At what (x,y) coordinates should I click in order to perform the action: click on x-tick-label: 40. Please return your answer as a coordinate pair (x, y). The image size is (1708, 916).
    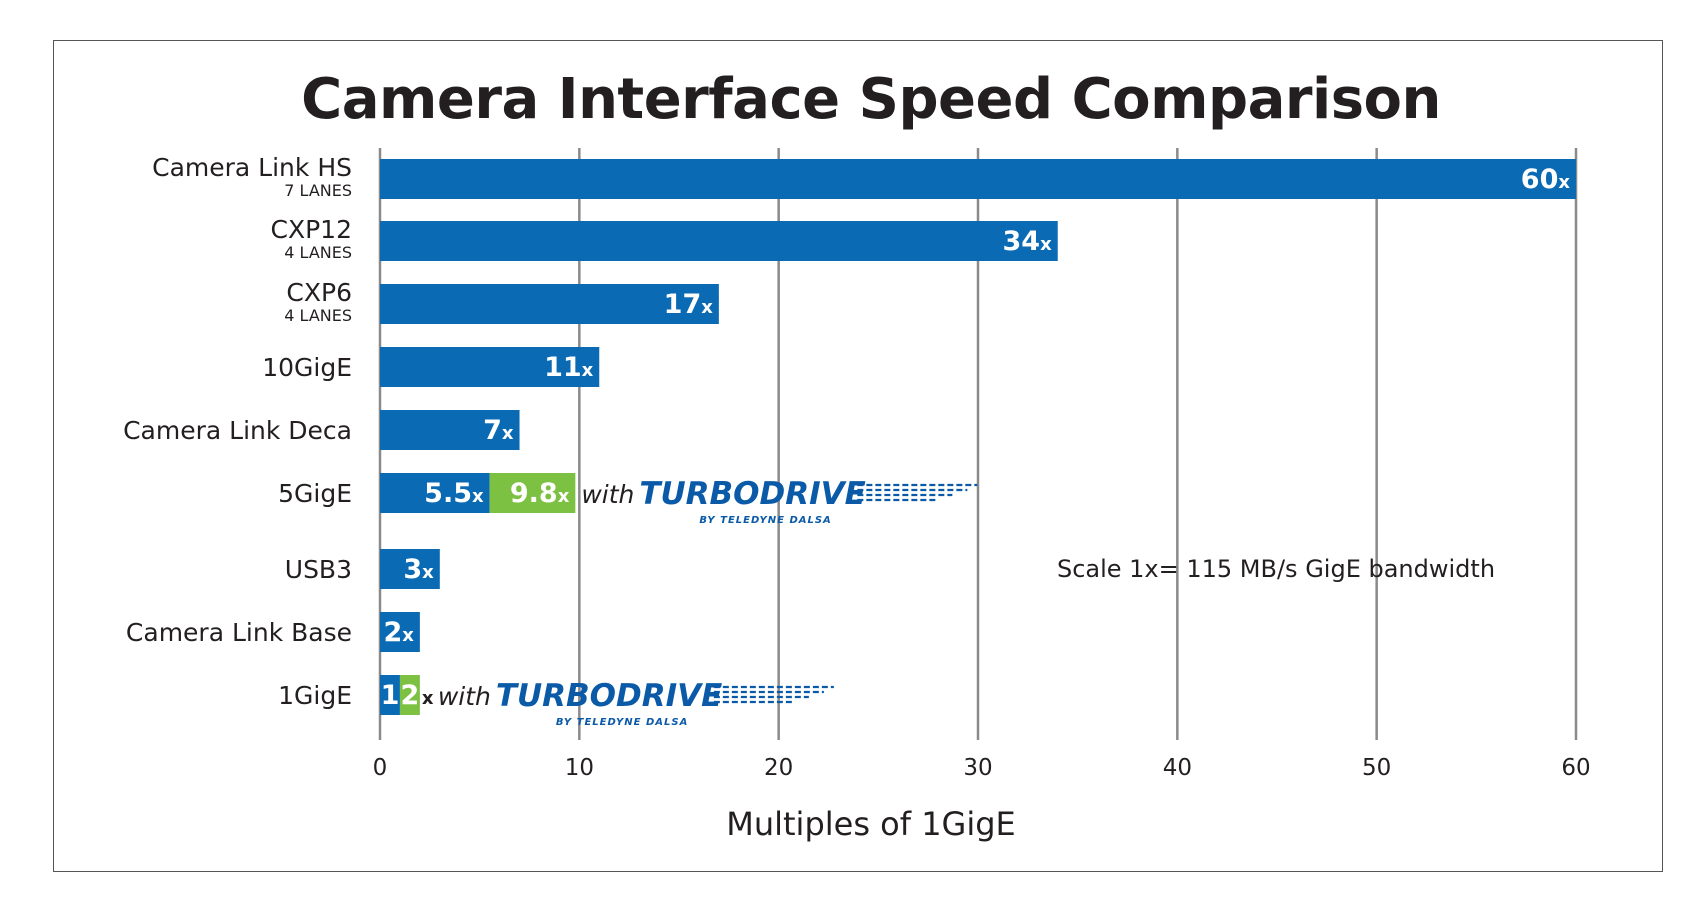
    Looking at the image, I should click on (1177, 768).